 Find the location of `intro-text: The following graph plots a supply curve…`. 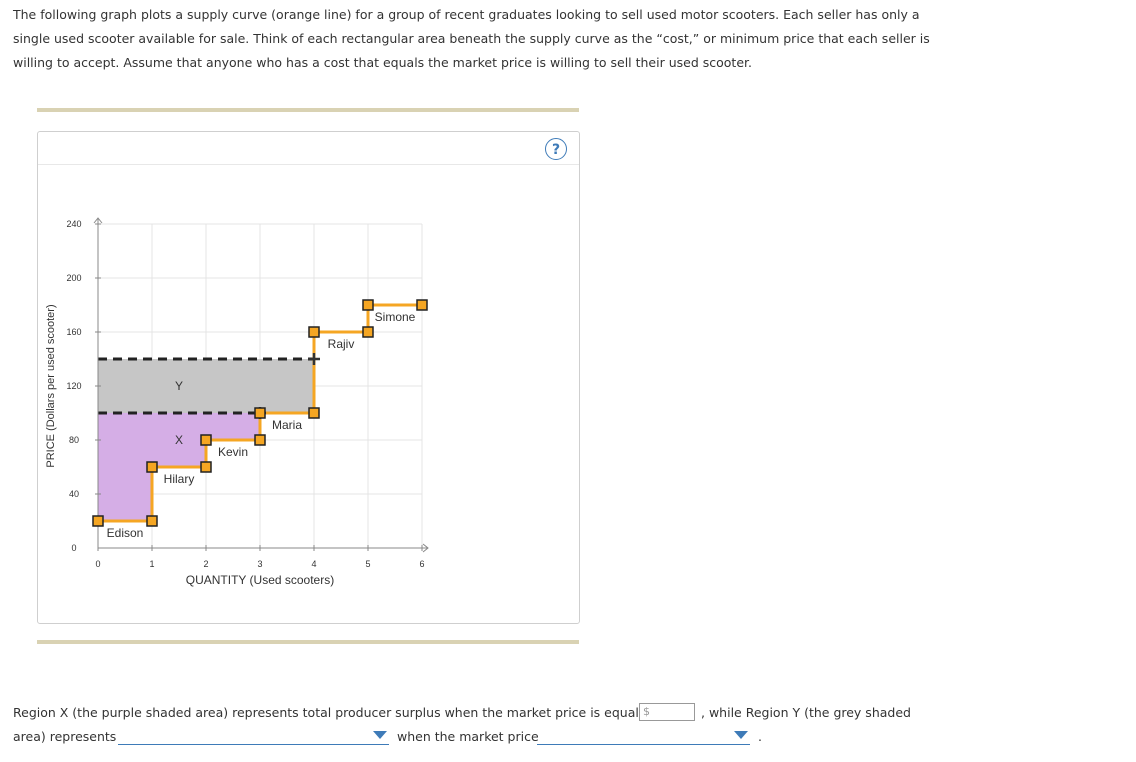

intro-text: The following graph plots a supply curve… is located at coordinates (471, 38).